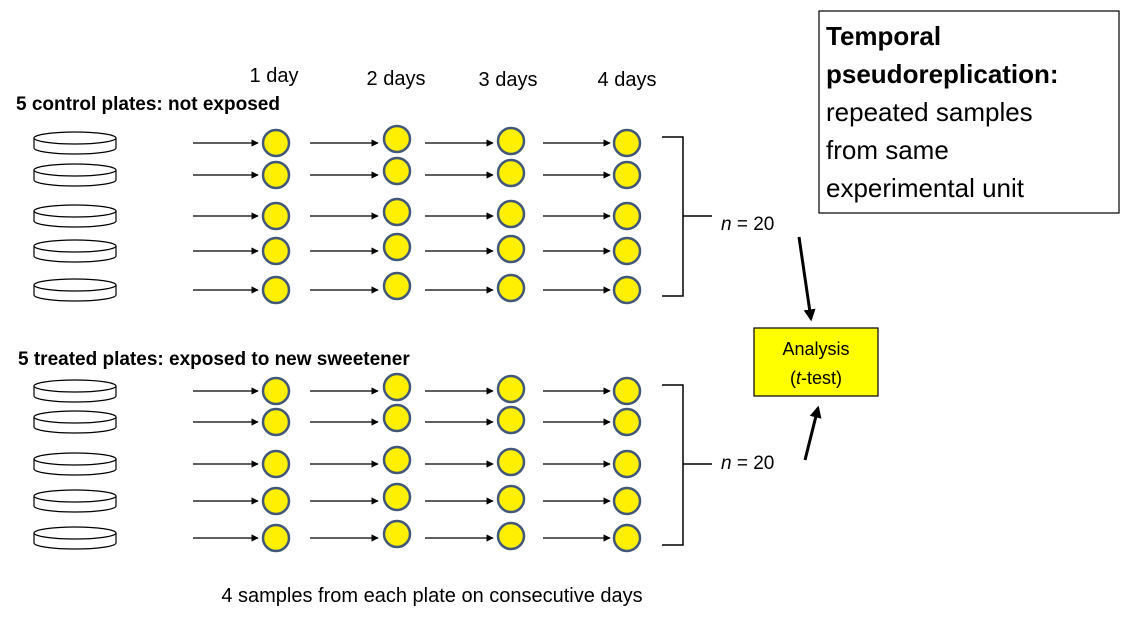 Image resolution: width=1128 pixels, height=624 pixels. I want to click on analysis-box, so click(816, 362).